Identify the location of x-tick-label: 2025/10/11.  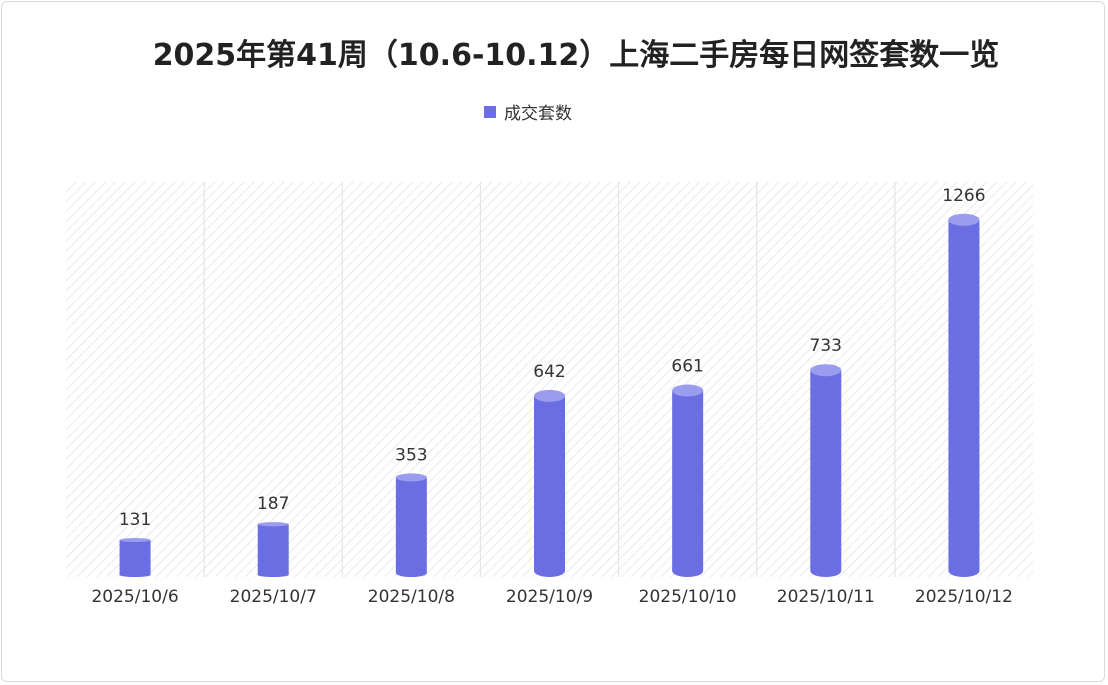
(826, 597).